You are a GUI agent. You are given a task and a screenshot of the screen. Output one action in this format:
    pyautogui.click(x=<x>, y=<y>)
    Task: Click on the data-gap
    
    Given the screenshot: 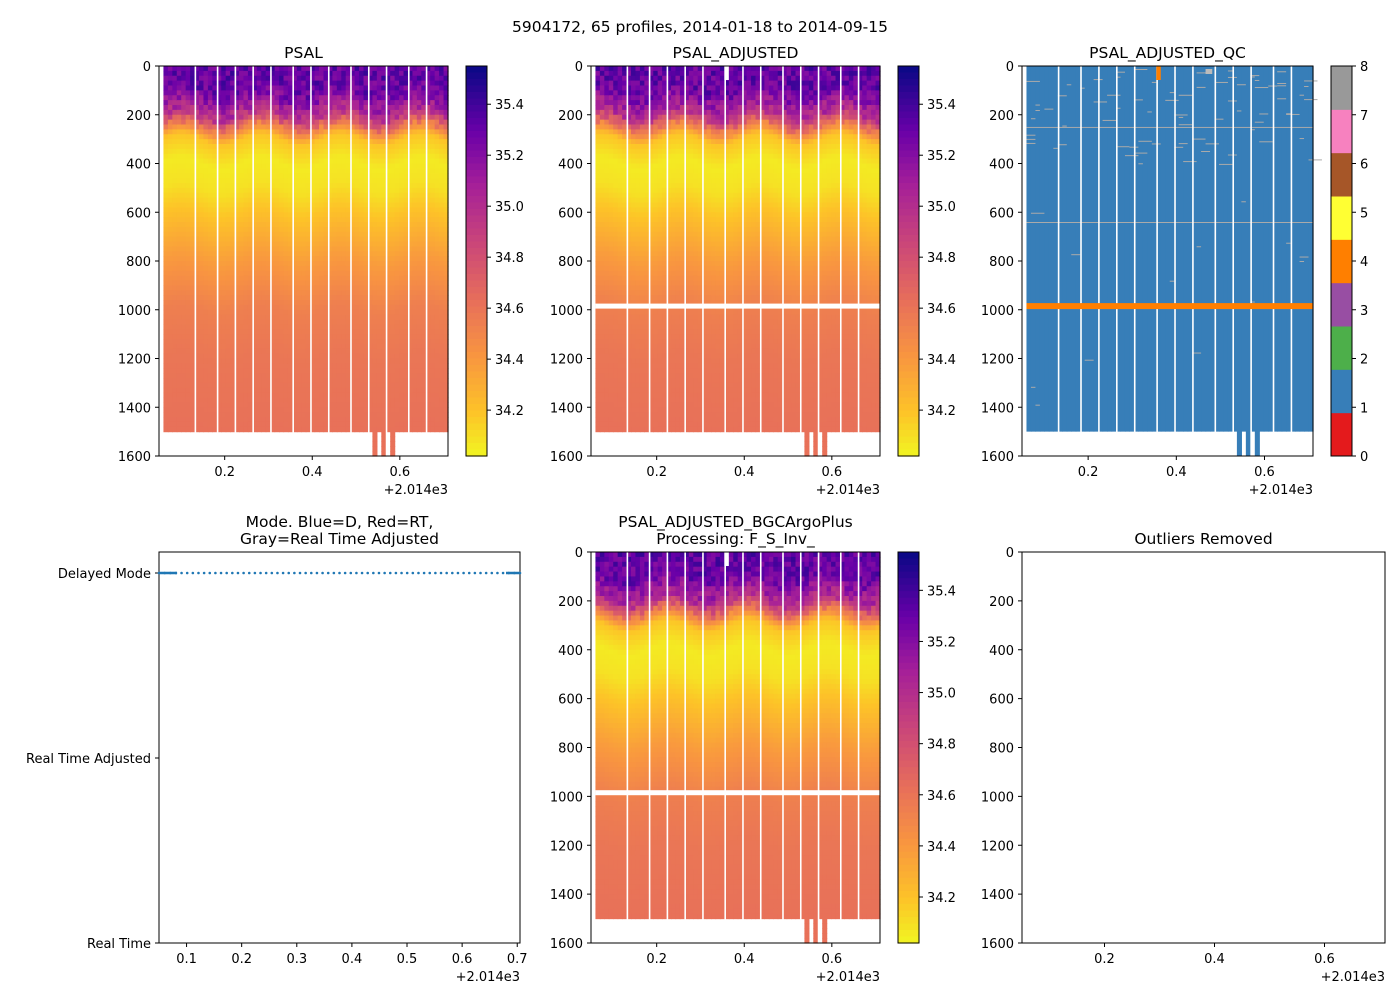 What is the action you would take?
    pyautogui.click(x=293, y=261)
    